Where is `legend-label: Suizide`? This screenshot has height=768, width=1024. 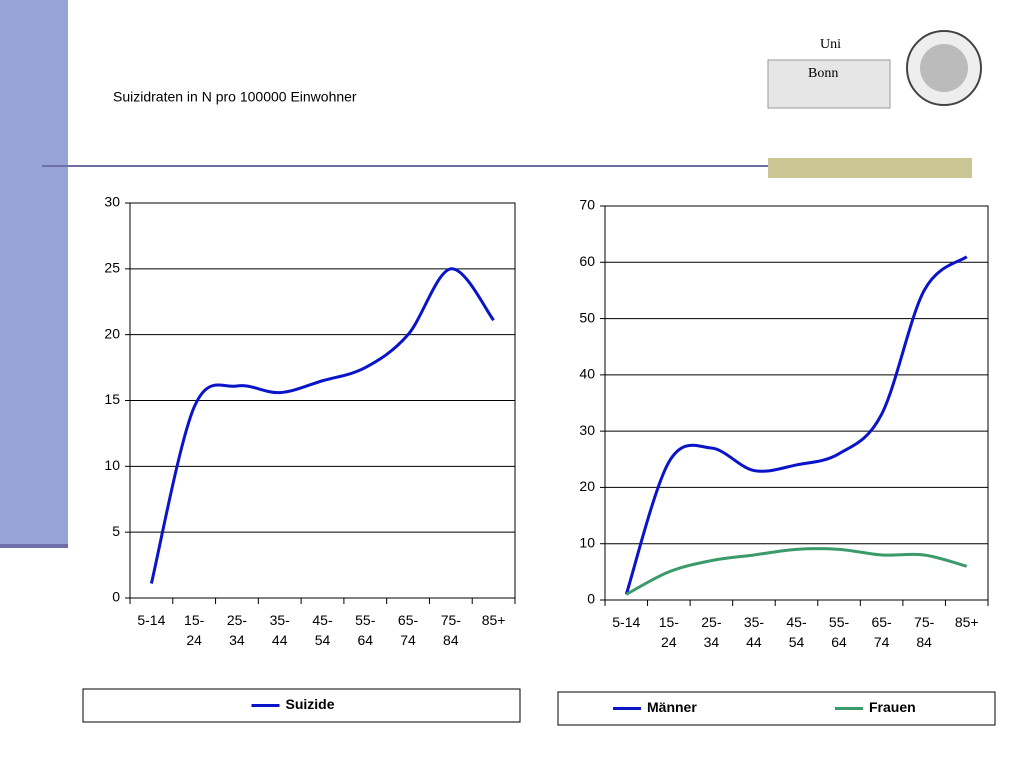
legend-label: Suizide is located at coordinates (310, 704).